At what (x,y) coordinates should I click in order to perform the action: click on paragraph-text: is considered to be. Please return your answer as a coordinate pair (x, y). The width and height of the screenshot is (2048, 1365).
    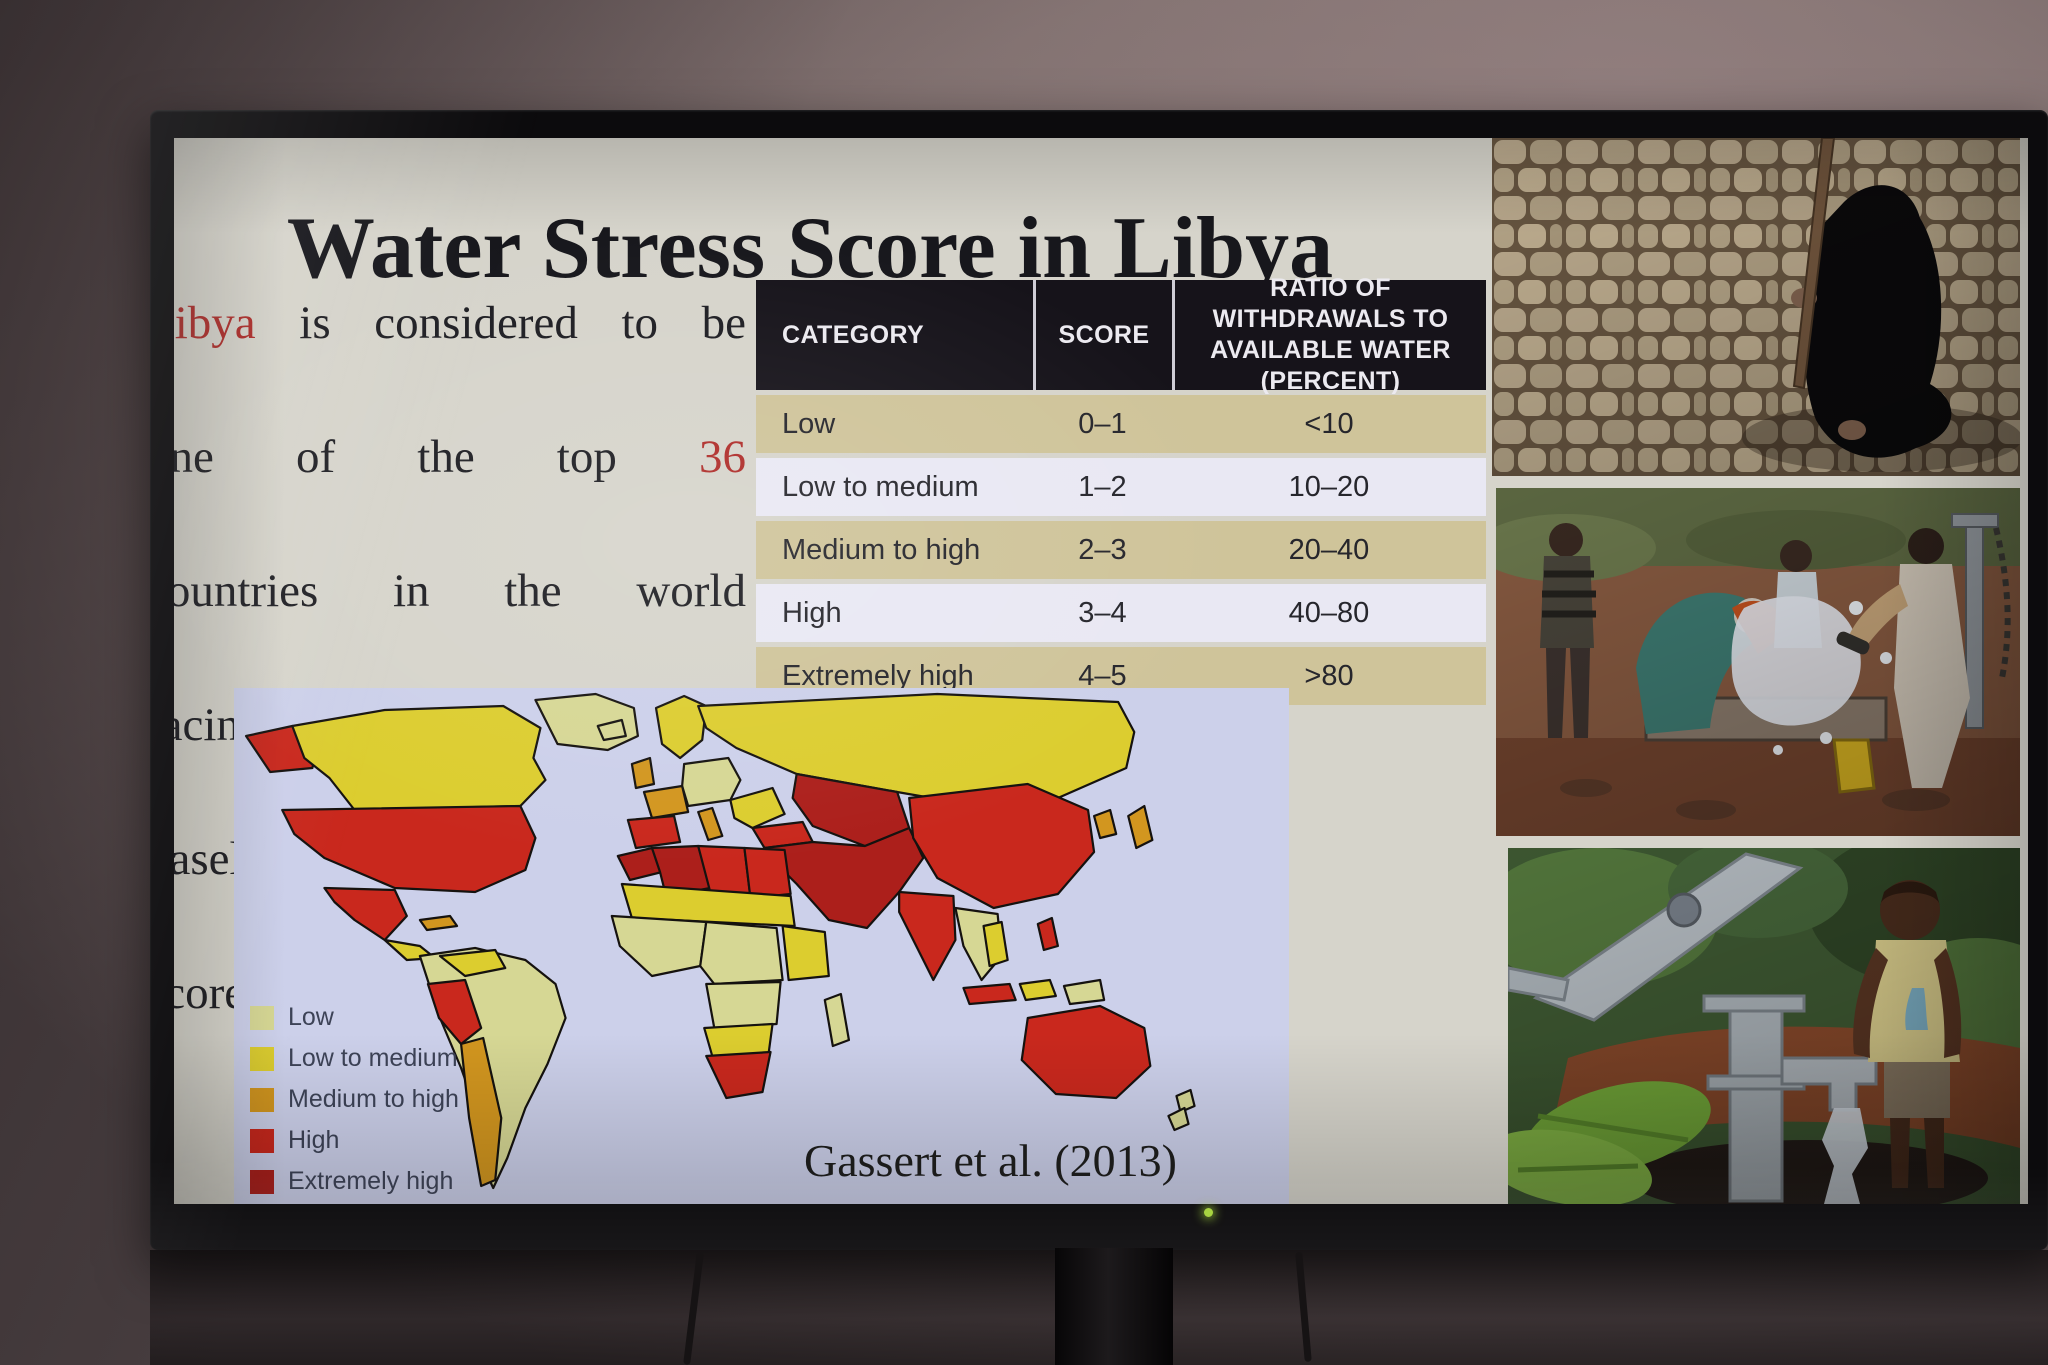
    Looking at the image, I should click on (500, 323).